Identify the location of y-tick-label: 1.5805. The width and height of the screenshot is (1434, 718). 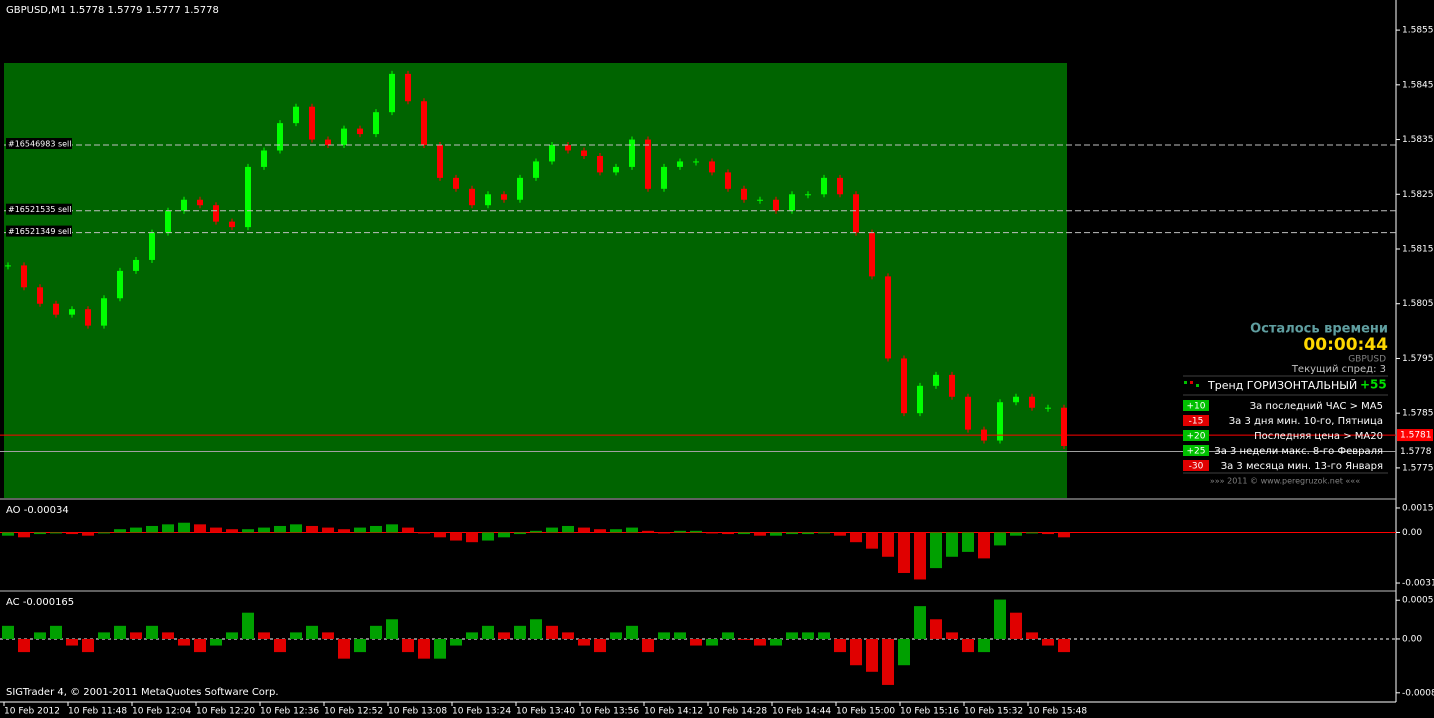
(1418, 304).